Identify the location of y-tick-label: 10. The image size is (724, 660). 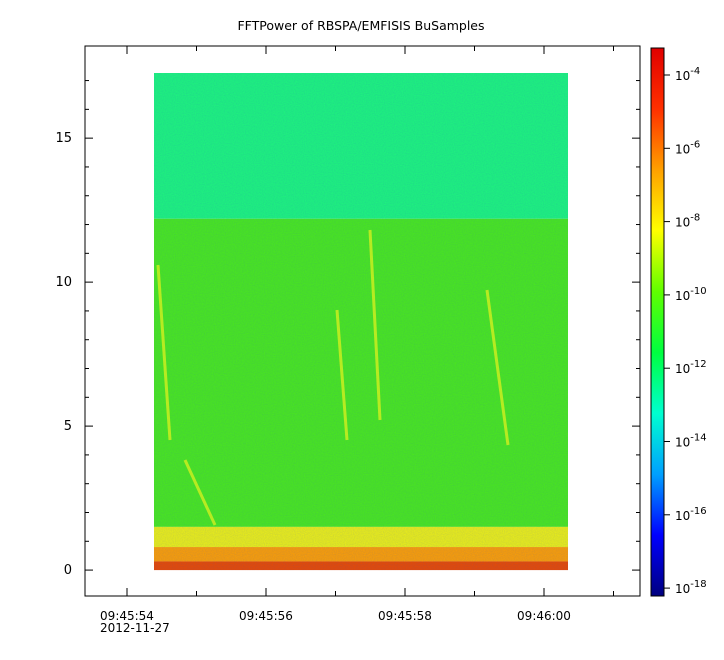
(63, 282).